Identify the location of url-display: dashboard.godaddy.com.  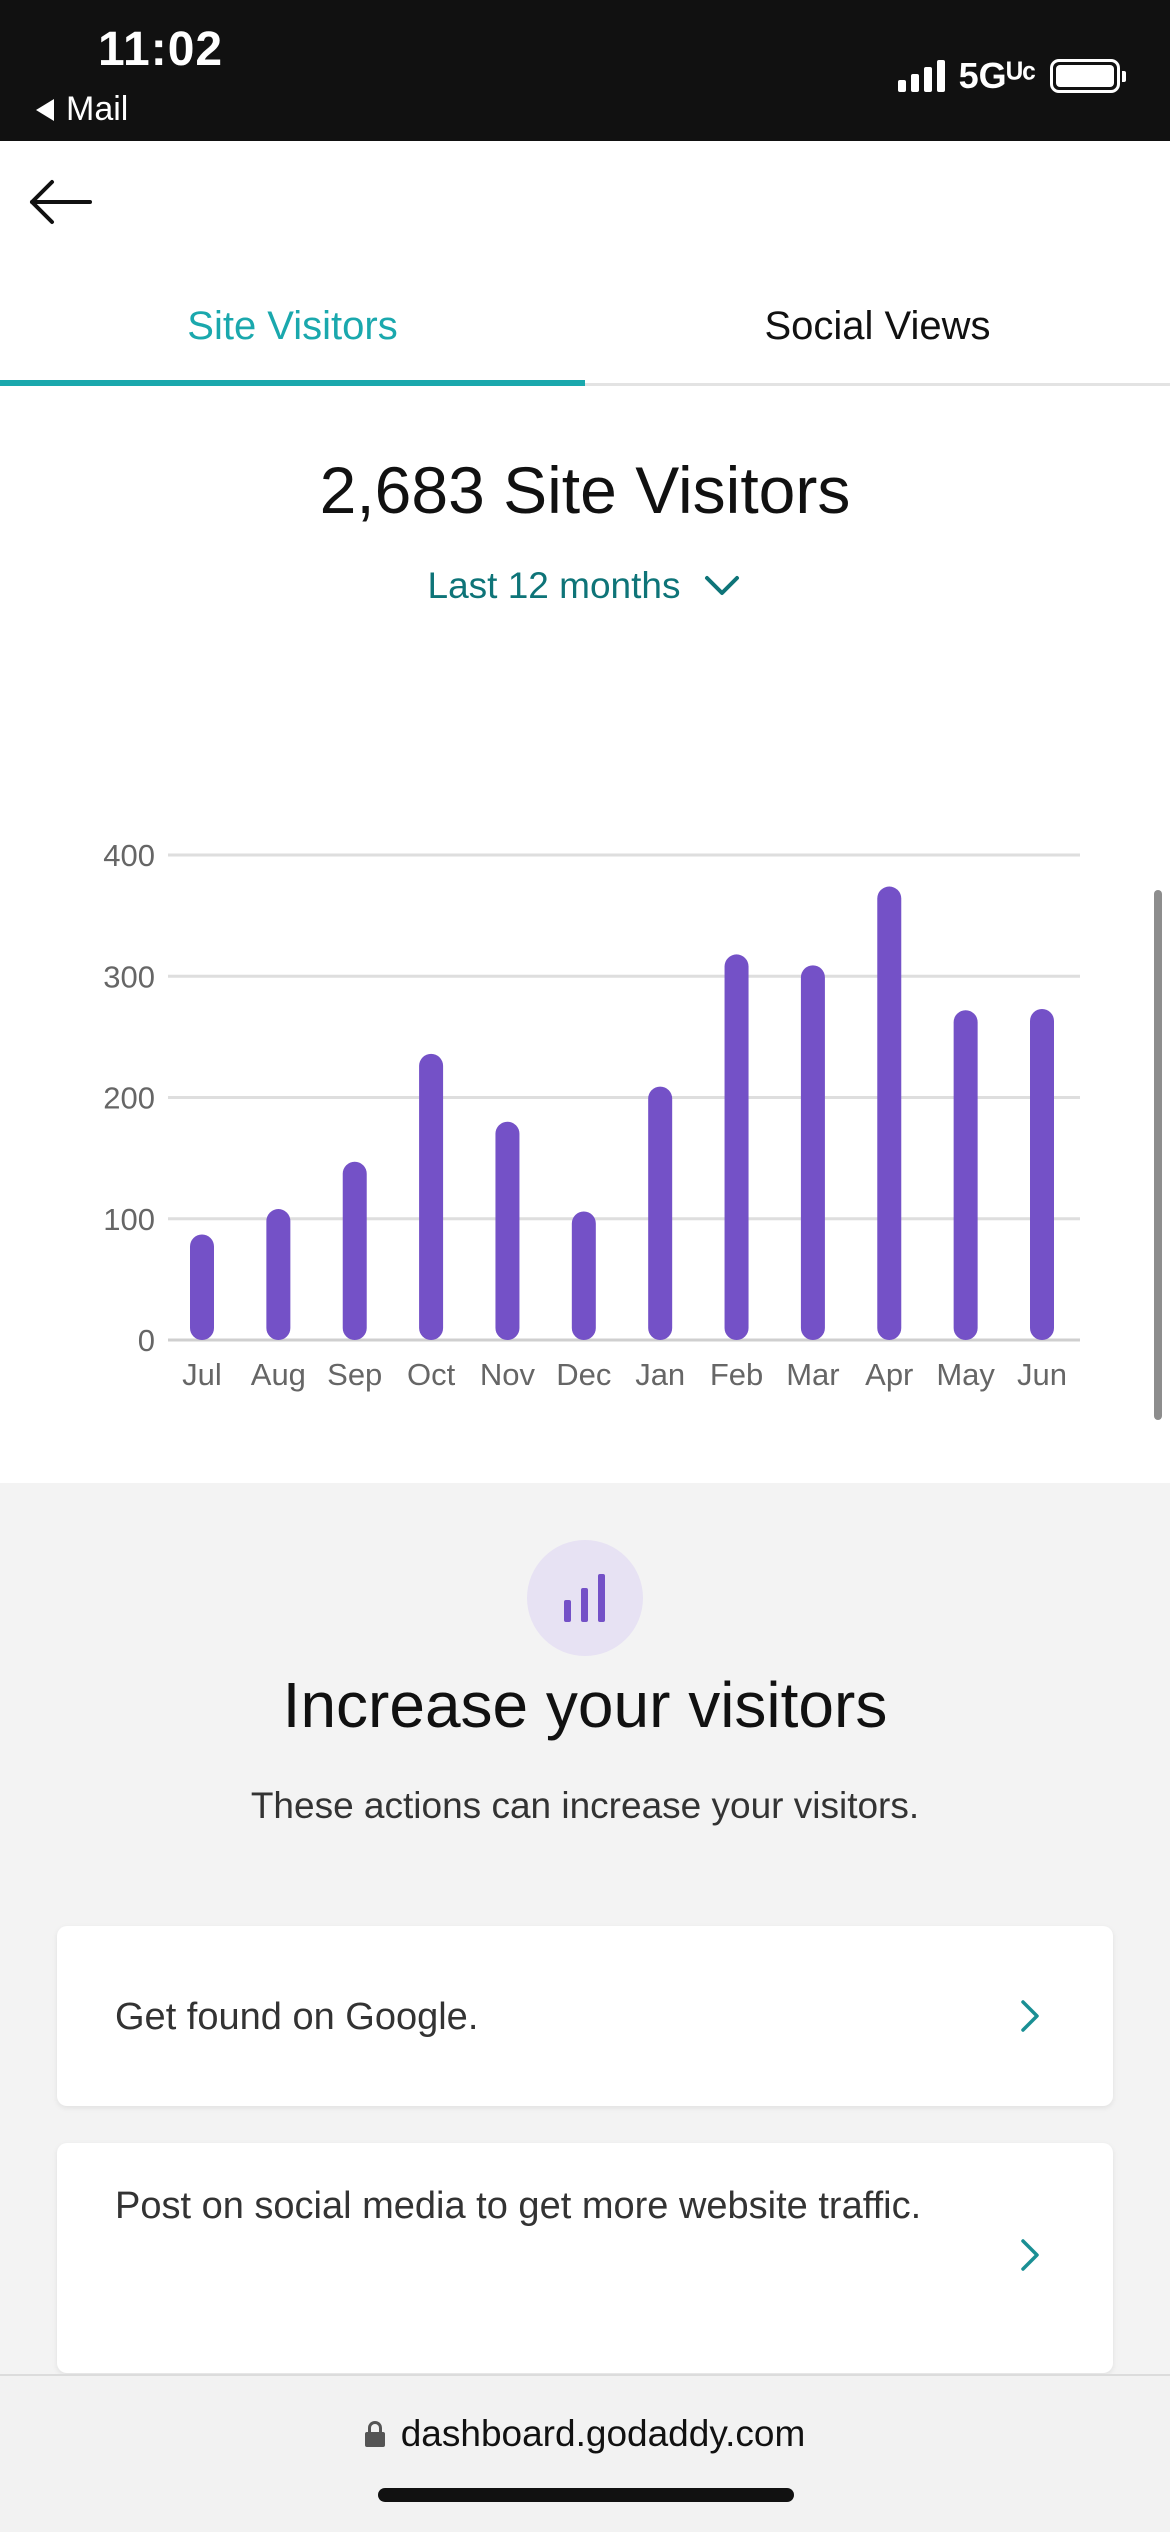
(585, 2434).